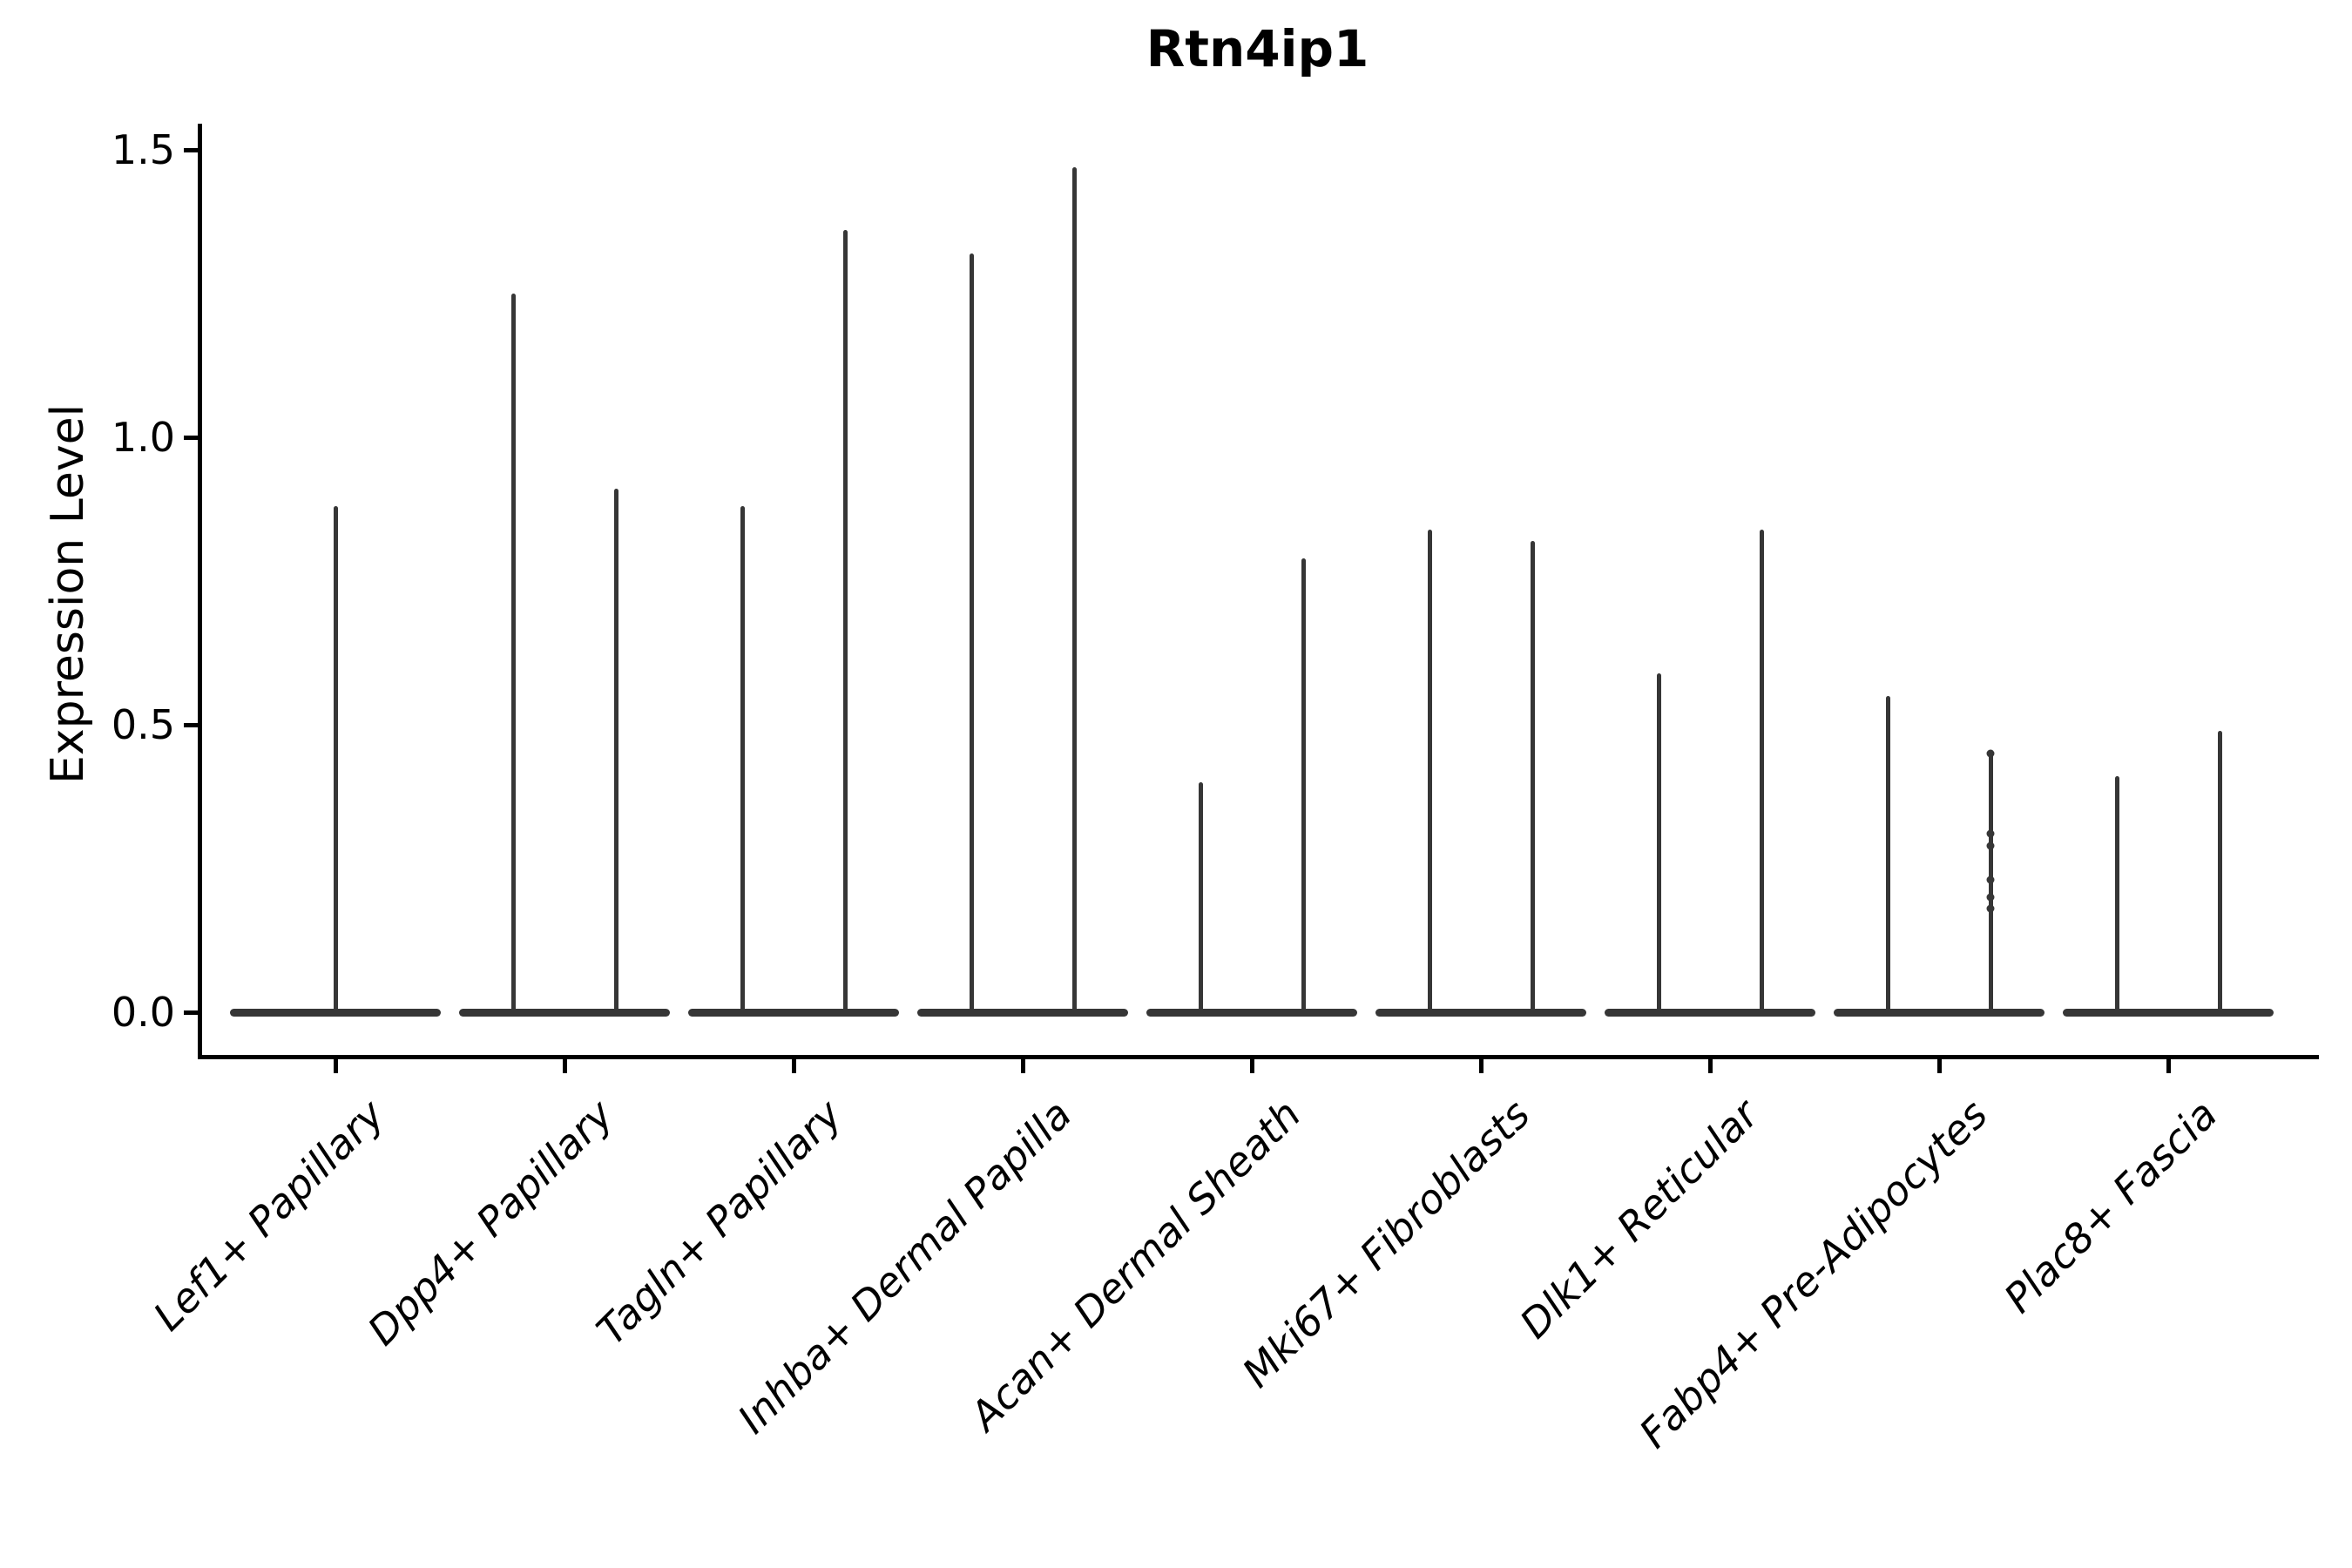  Describe the element at coordinates (143, 1013) in the screenshot. I see `y-tick-label: 0.0` at that location.